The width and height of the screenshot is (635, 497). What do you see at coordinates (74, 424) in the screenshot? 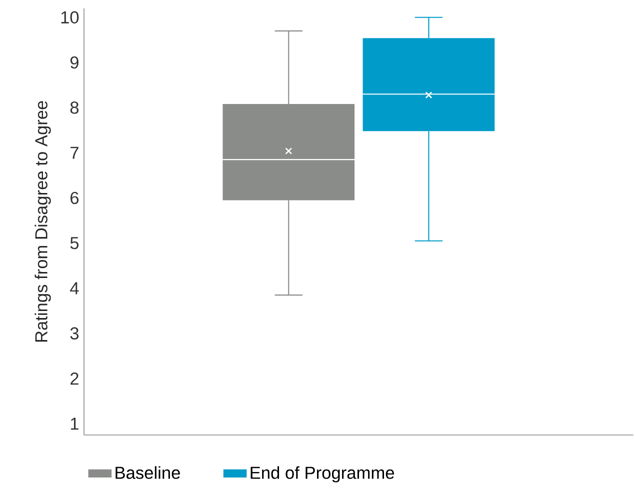
I see `y-tick-label: 1` at bounding box center [74, 424].